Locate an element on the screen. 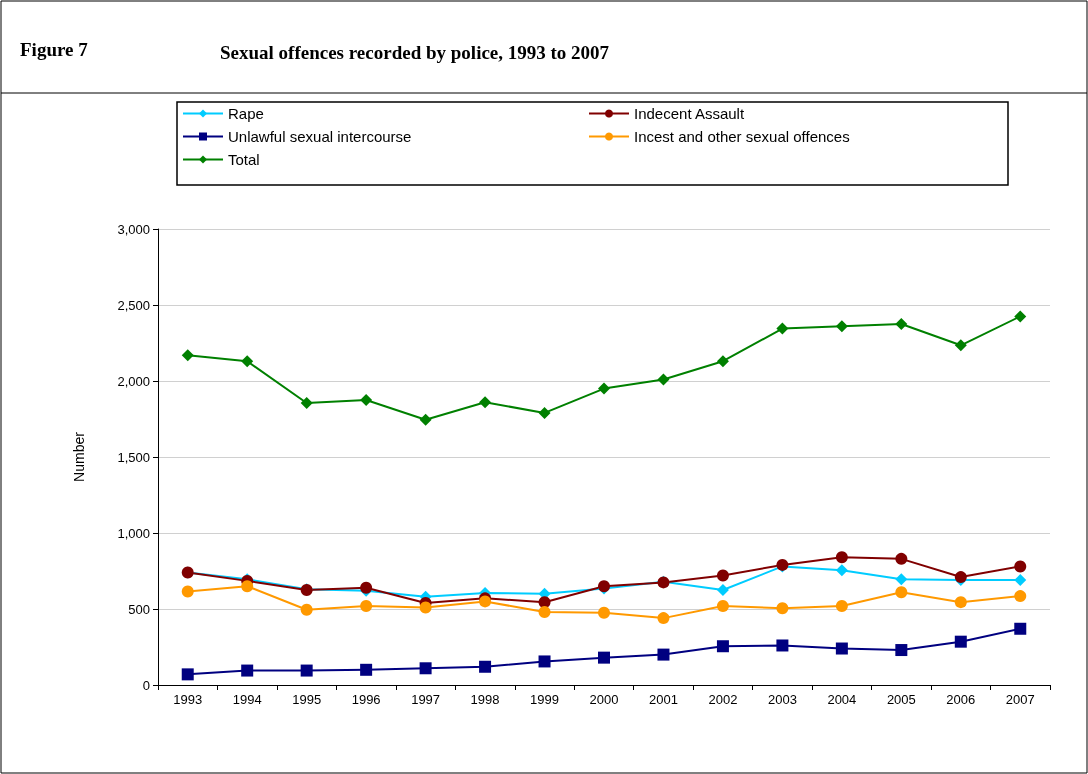 This screenshot has height=774, width=1088. x-tick-label: 1997 is located at coordinates (426, 699).